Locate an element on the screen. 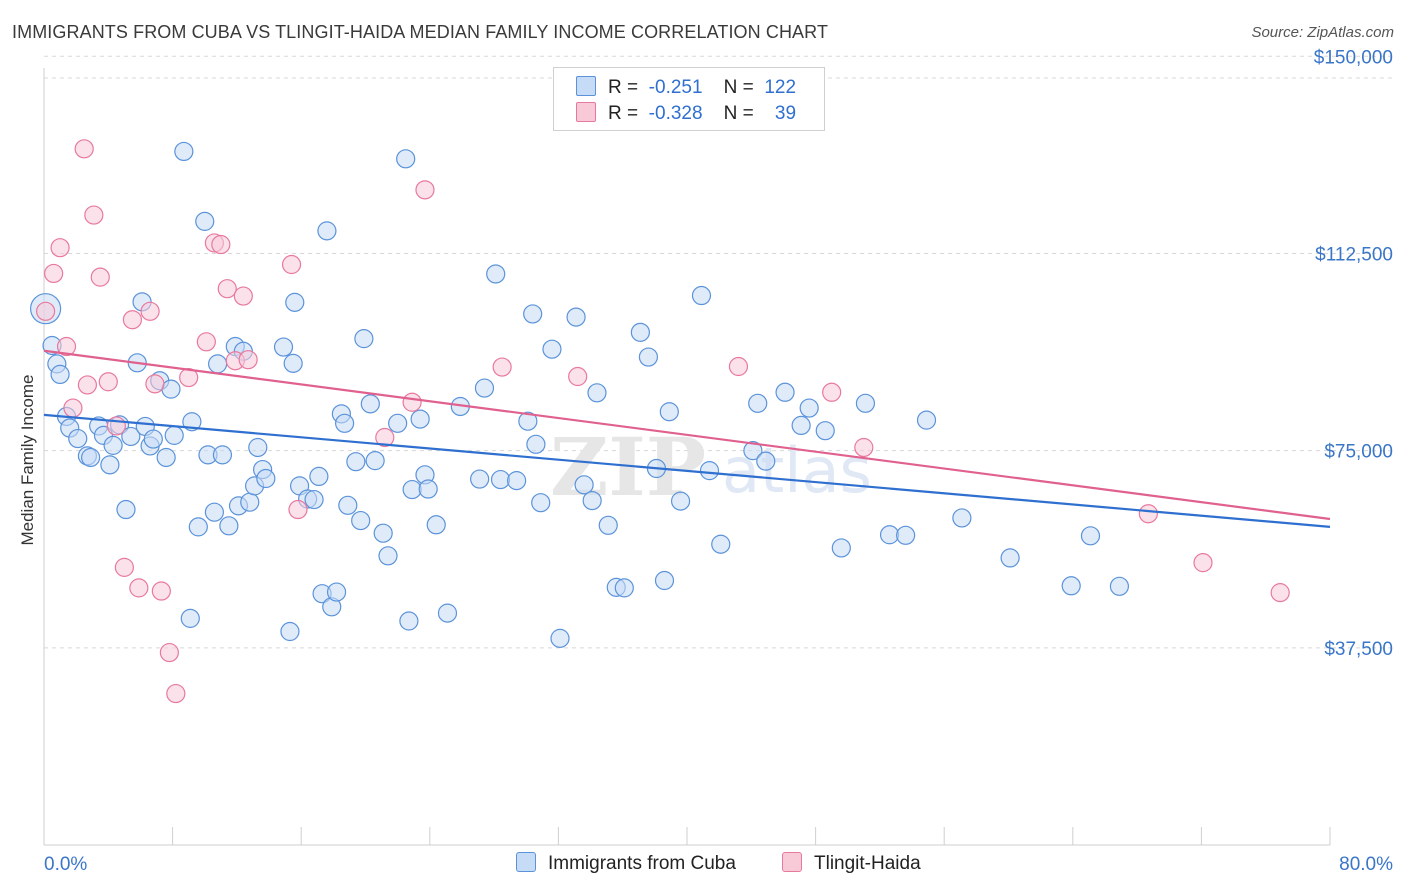  n-value: 122 is located at coordinates (780, 87).